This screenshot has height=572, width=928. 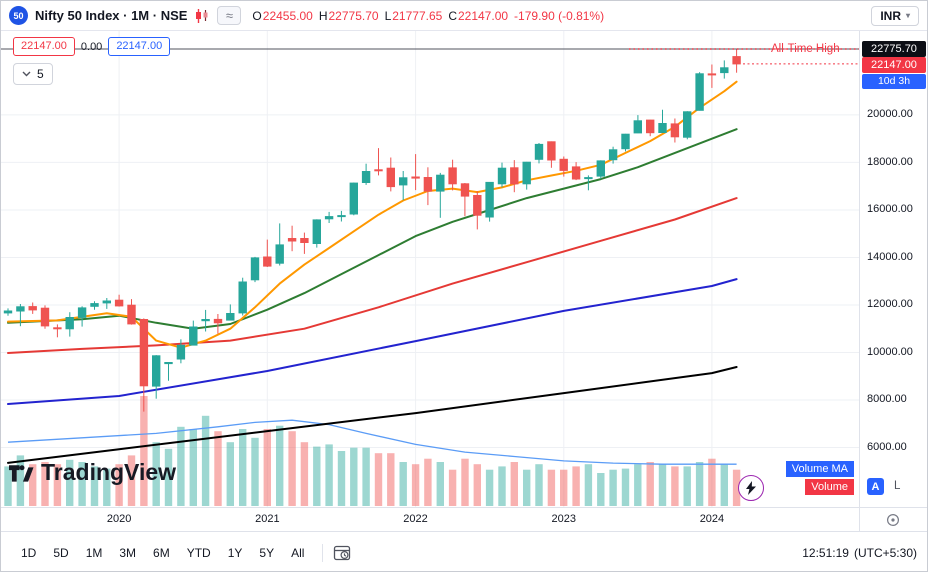 I want to click on price-line-labels: 22147.00 0.00 22147.00, so click(x=92, y=46).